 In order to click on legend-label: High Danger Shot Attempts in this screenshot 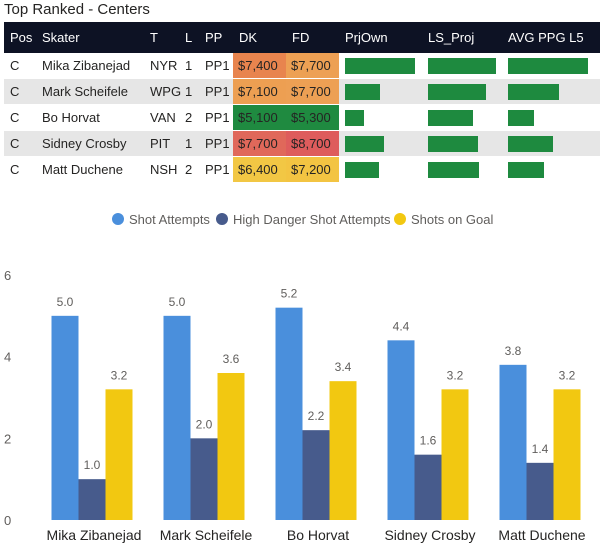, I will do `click(312, 219)`.